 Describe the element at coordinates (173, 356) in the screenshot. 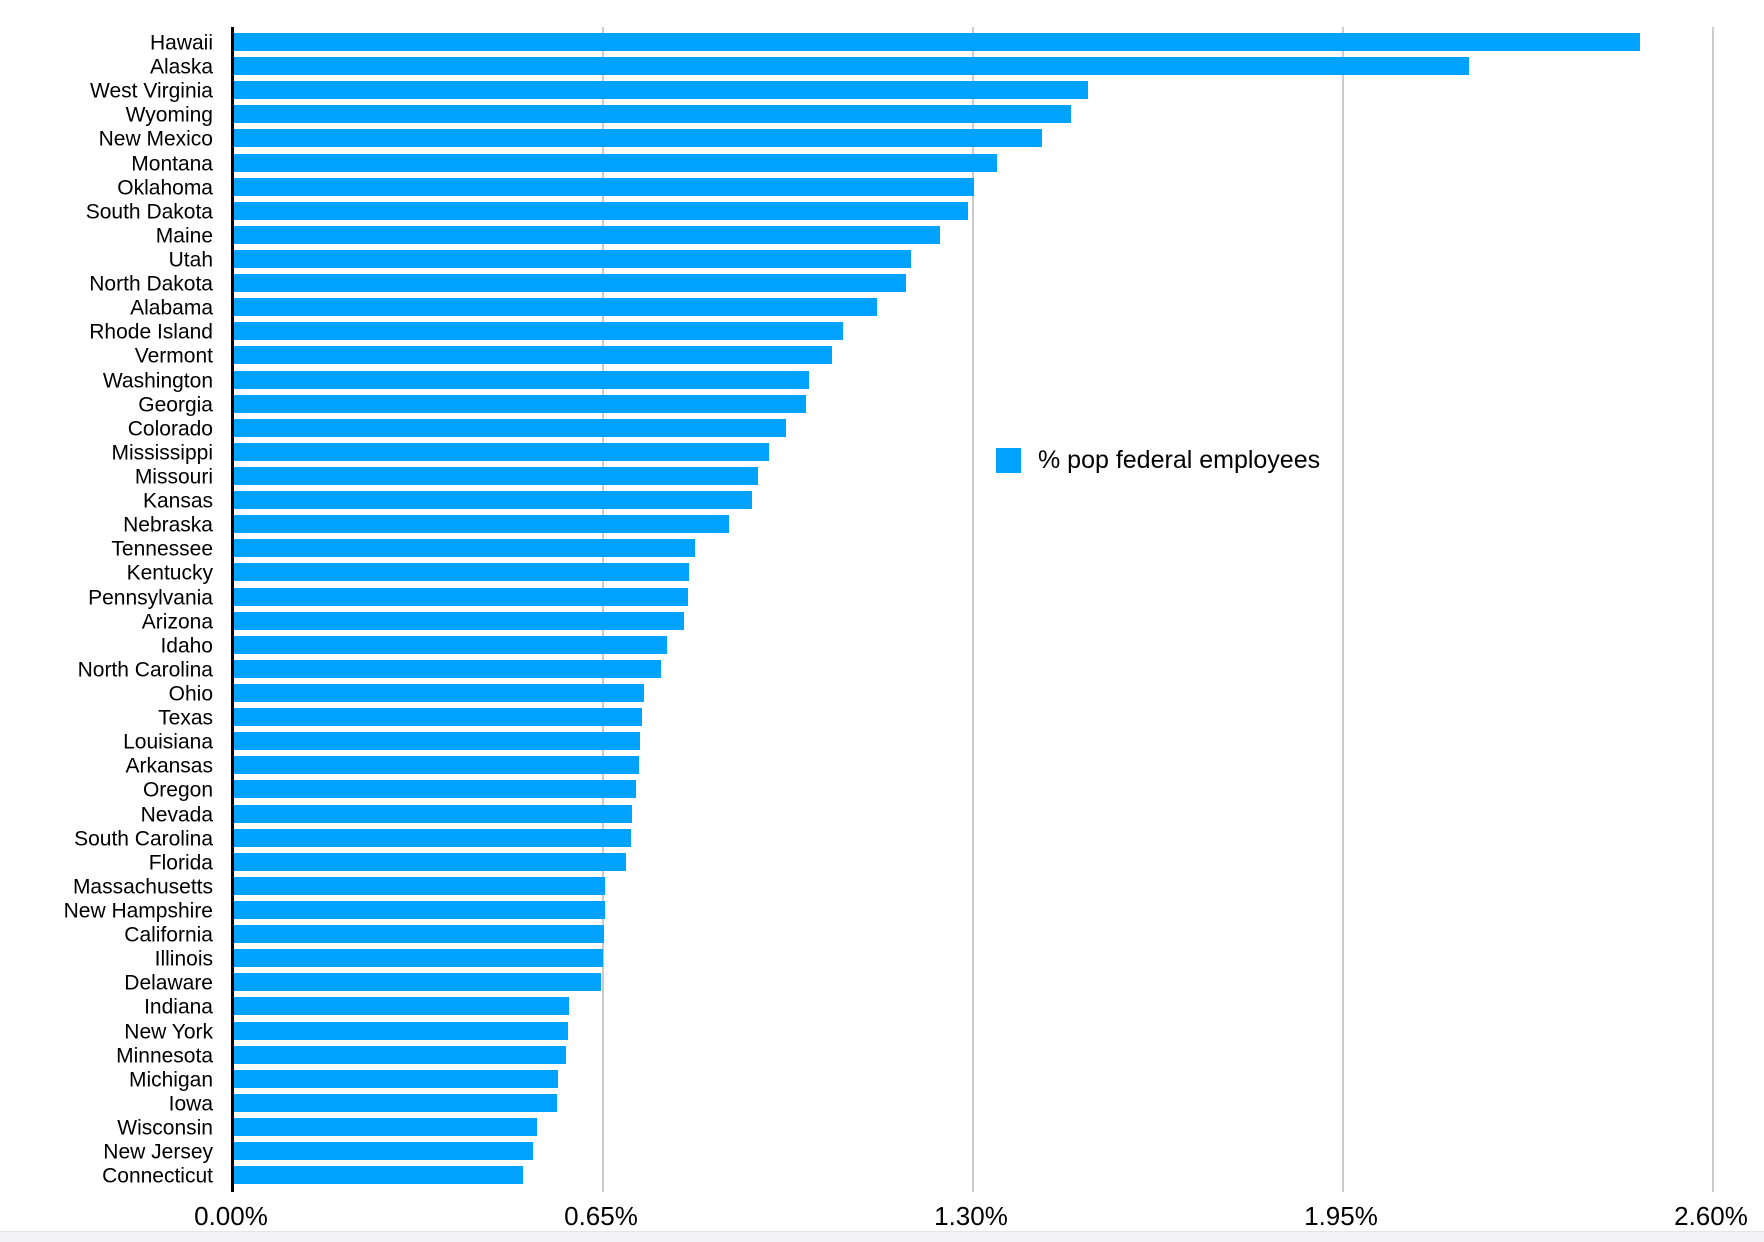

I see `state-label: Vermont` at that location.